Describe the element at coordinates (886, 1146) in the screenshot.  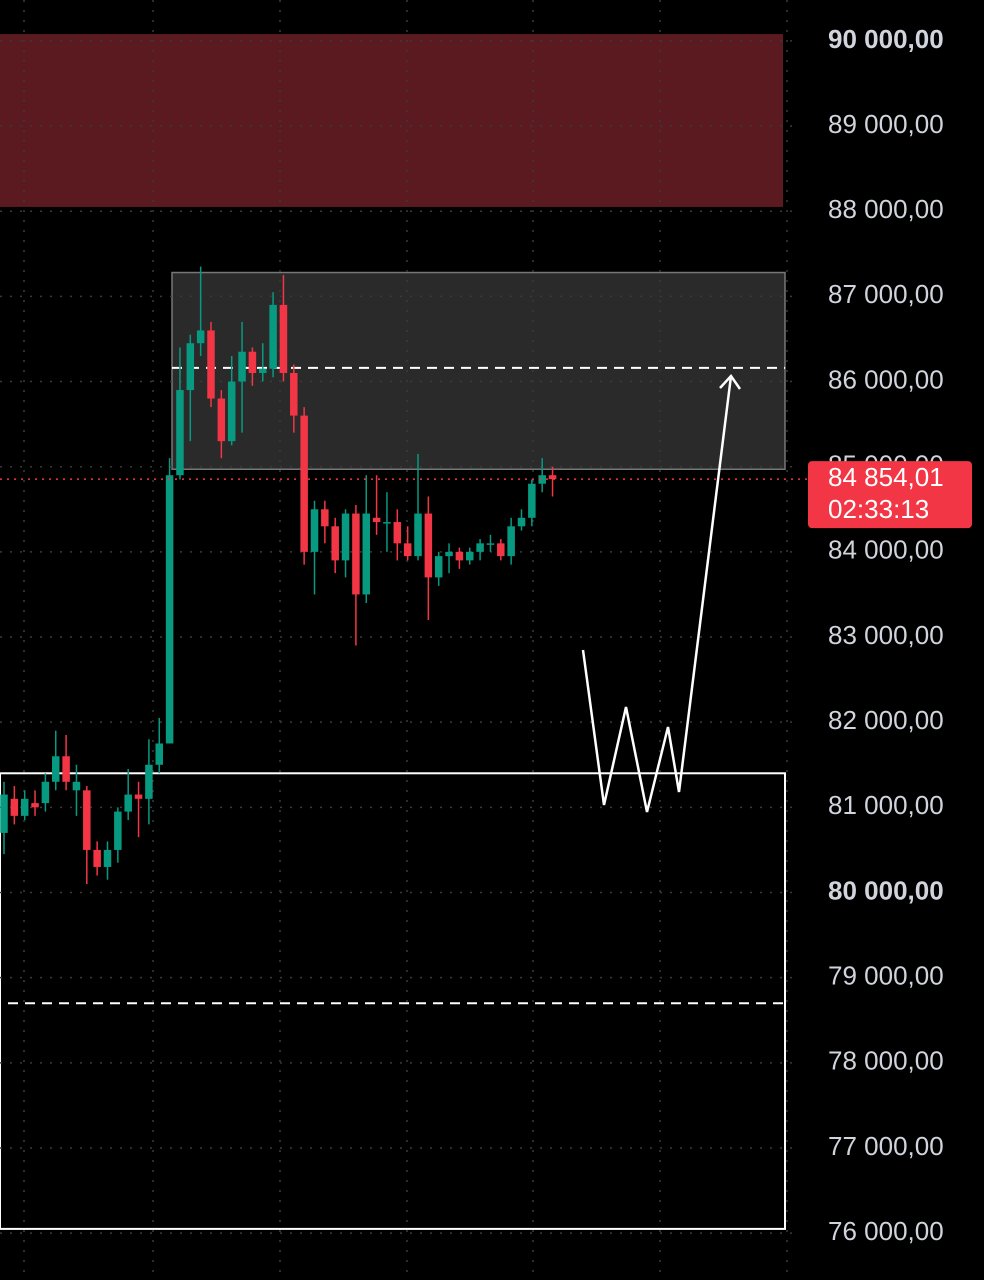
I see `y-tick-label: 77 000,00` at that location.